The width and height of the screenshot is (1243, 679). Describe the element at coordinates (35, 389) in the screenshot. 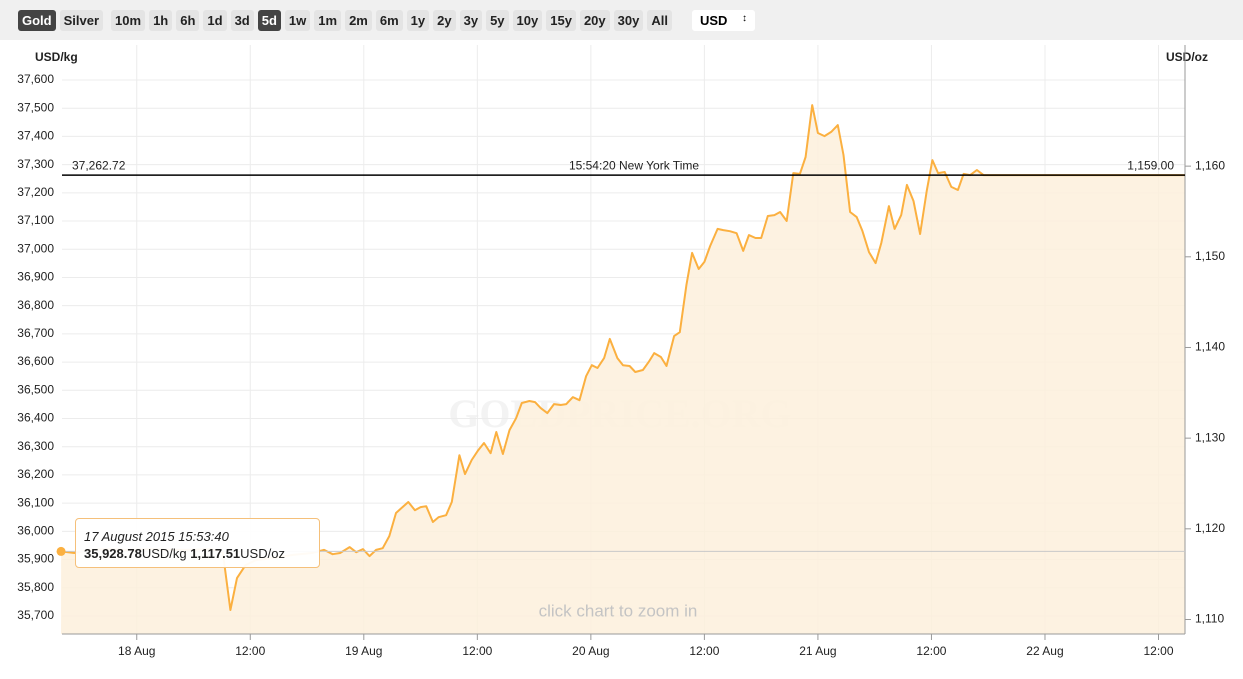

I see `y-tick-label: 36,500` at that location.